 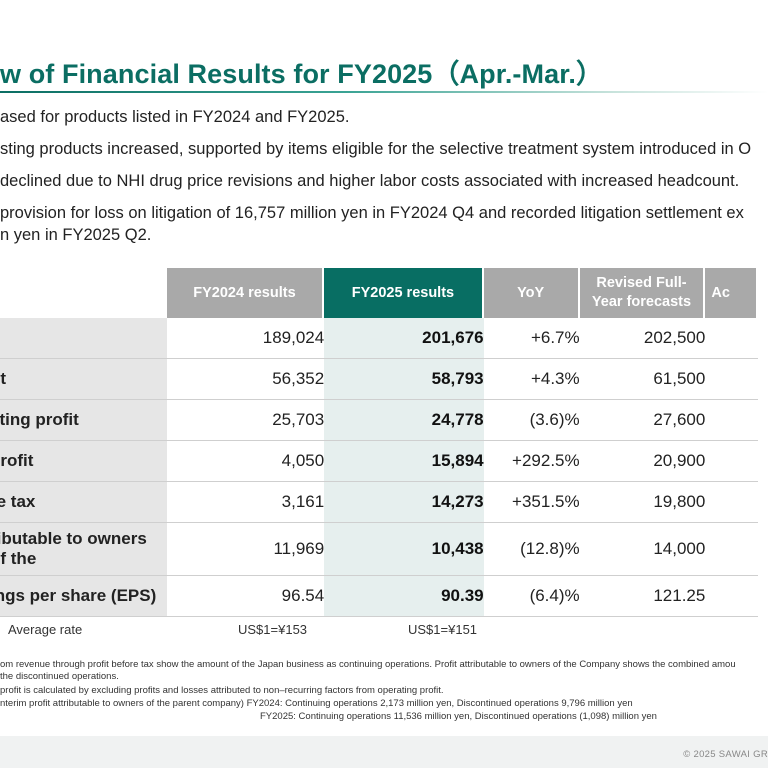 What do you see at coordinates (642, 379) in the screenshot?
I see `forecast-value: 61,500` at bounding box center [642, 379].